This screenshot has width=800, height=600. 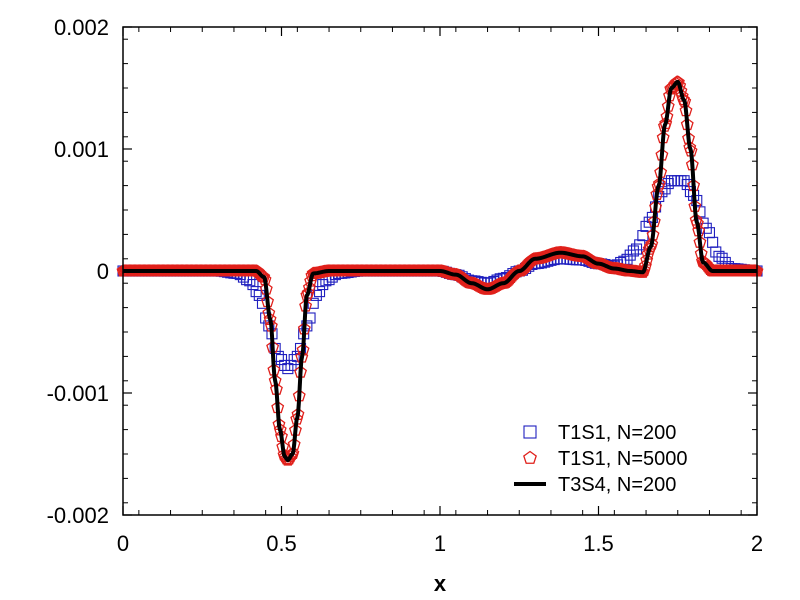 I want to click on y-tick-label: 0, so click(x=103, y=271).